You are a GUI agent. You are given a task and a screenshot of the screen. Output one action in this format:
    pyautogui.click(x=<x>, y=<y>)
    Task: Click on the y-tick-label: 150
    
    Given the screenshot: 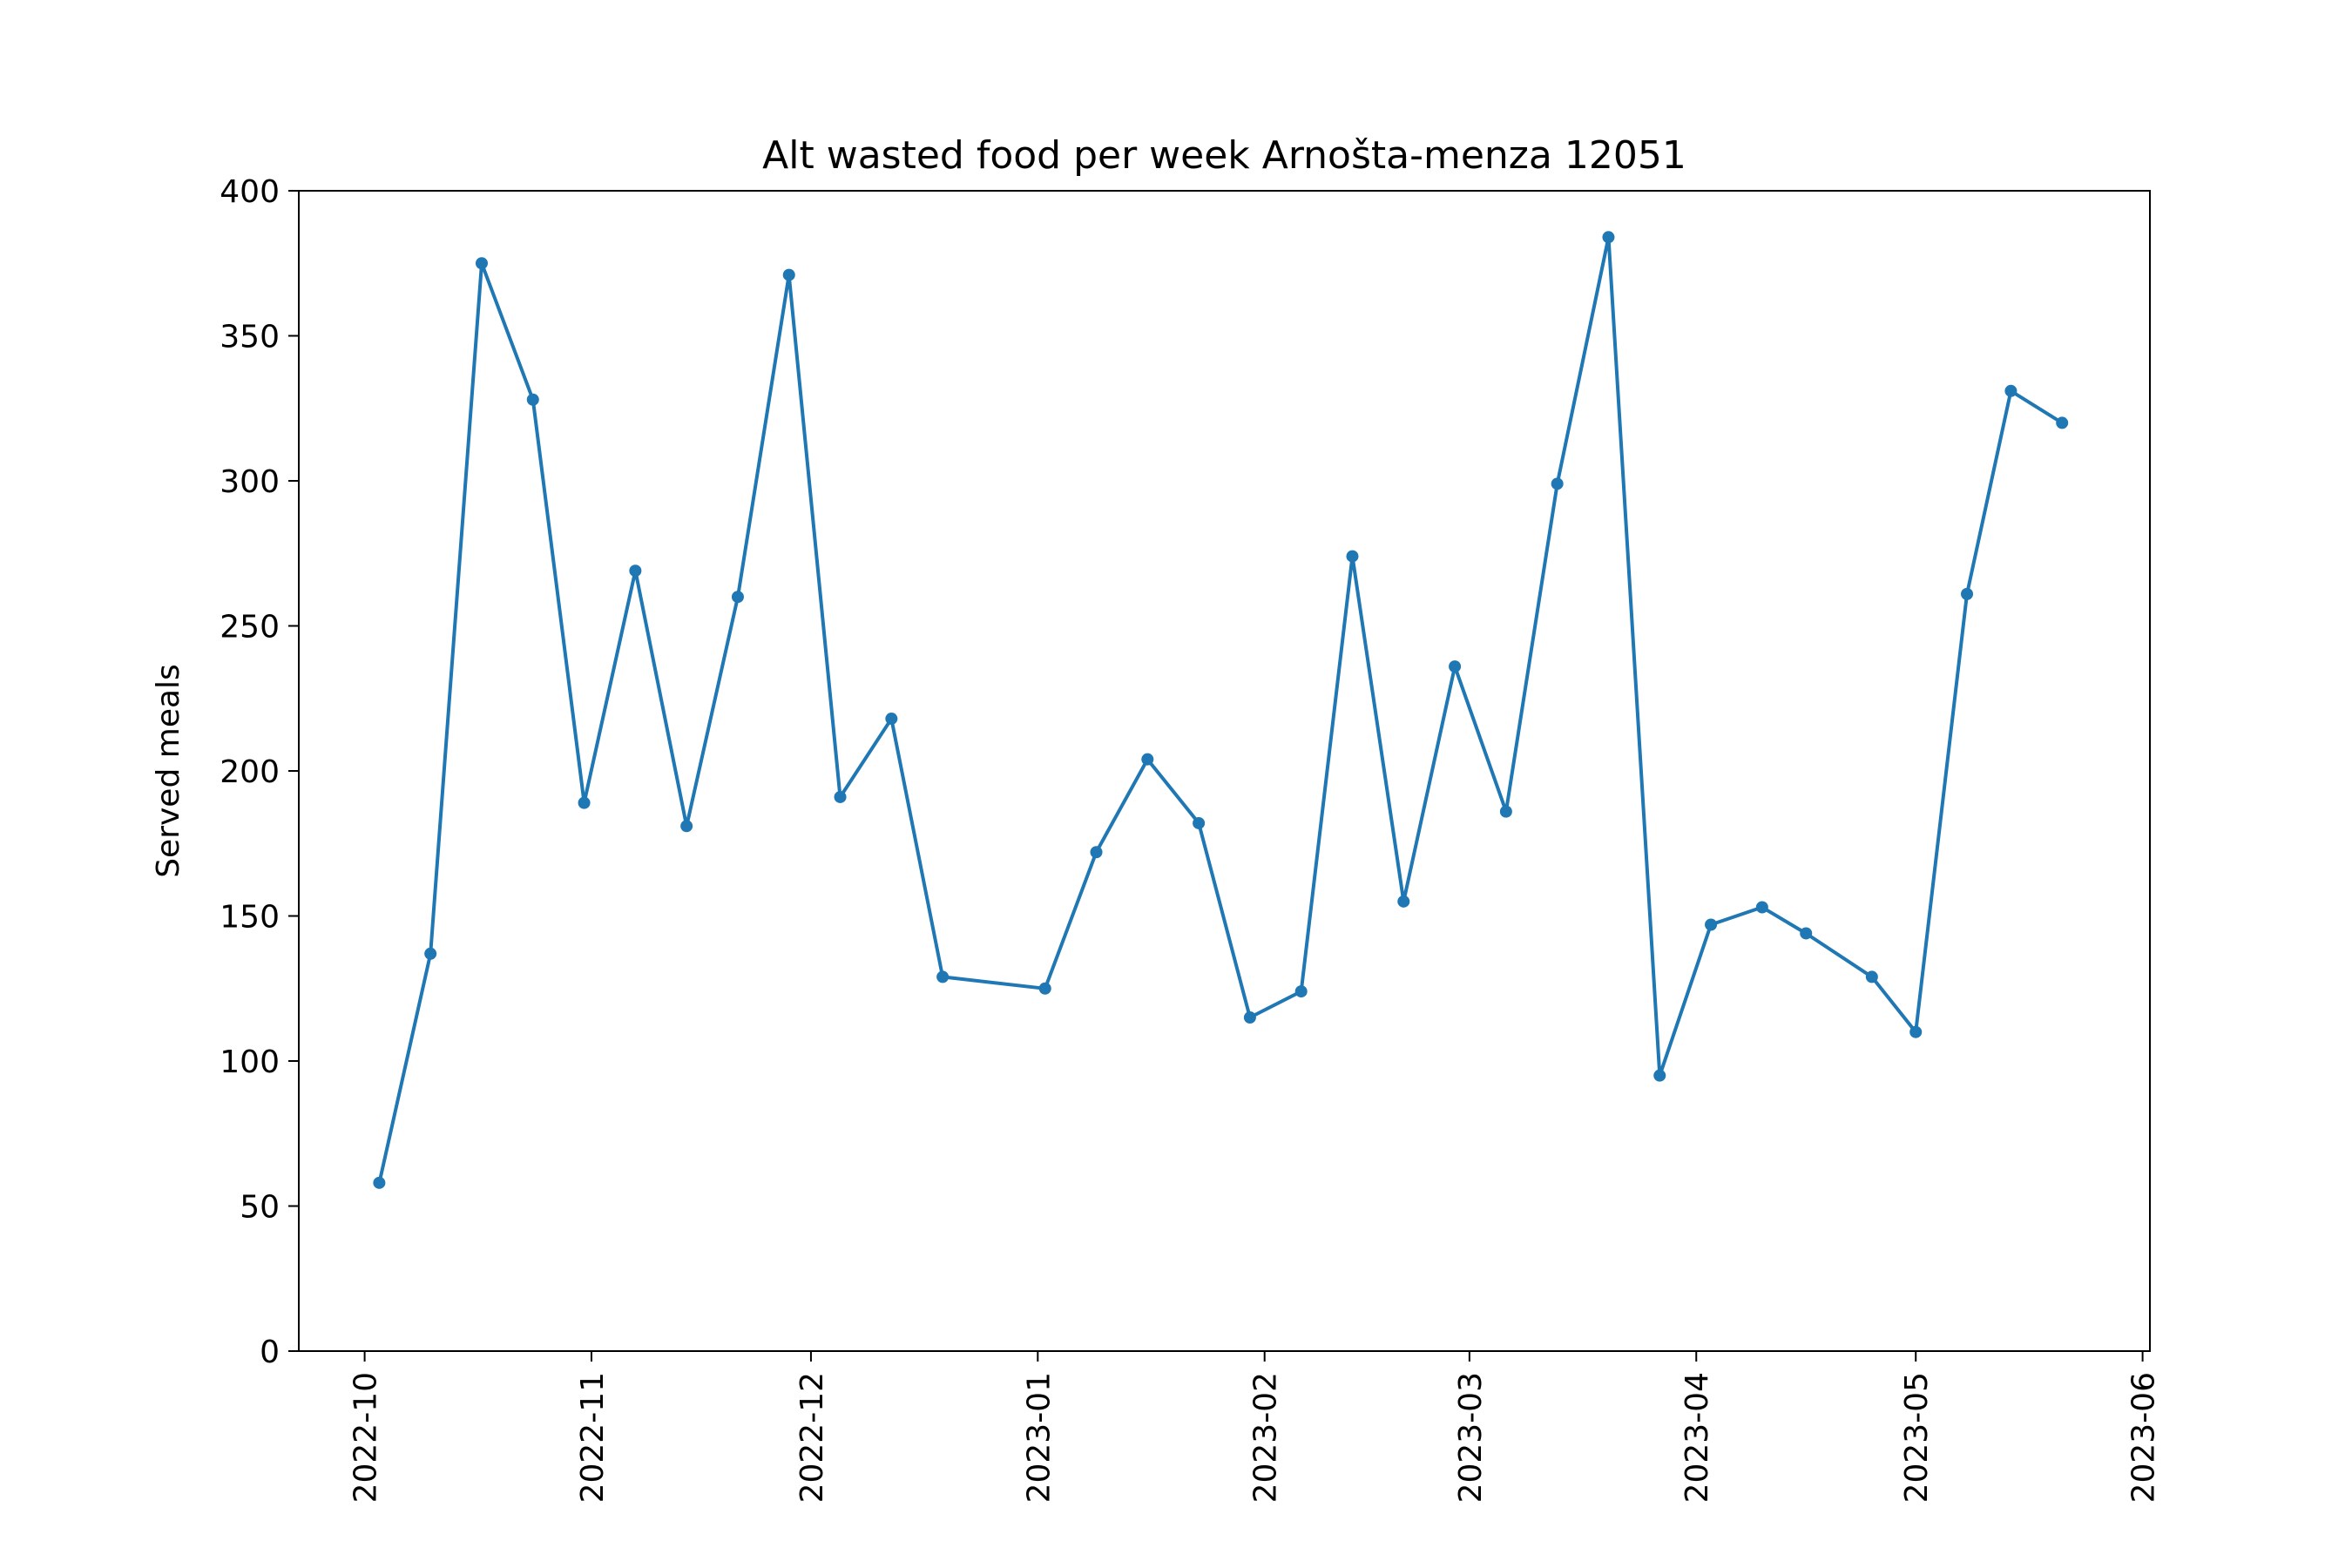 What is the action you would take?
    pyautogui.click(x=250, y=918)
    